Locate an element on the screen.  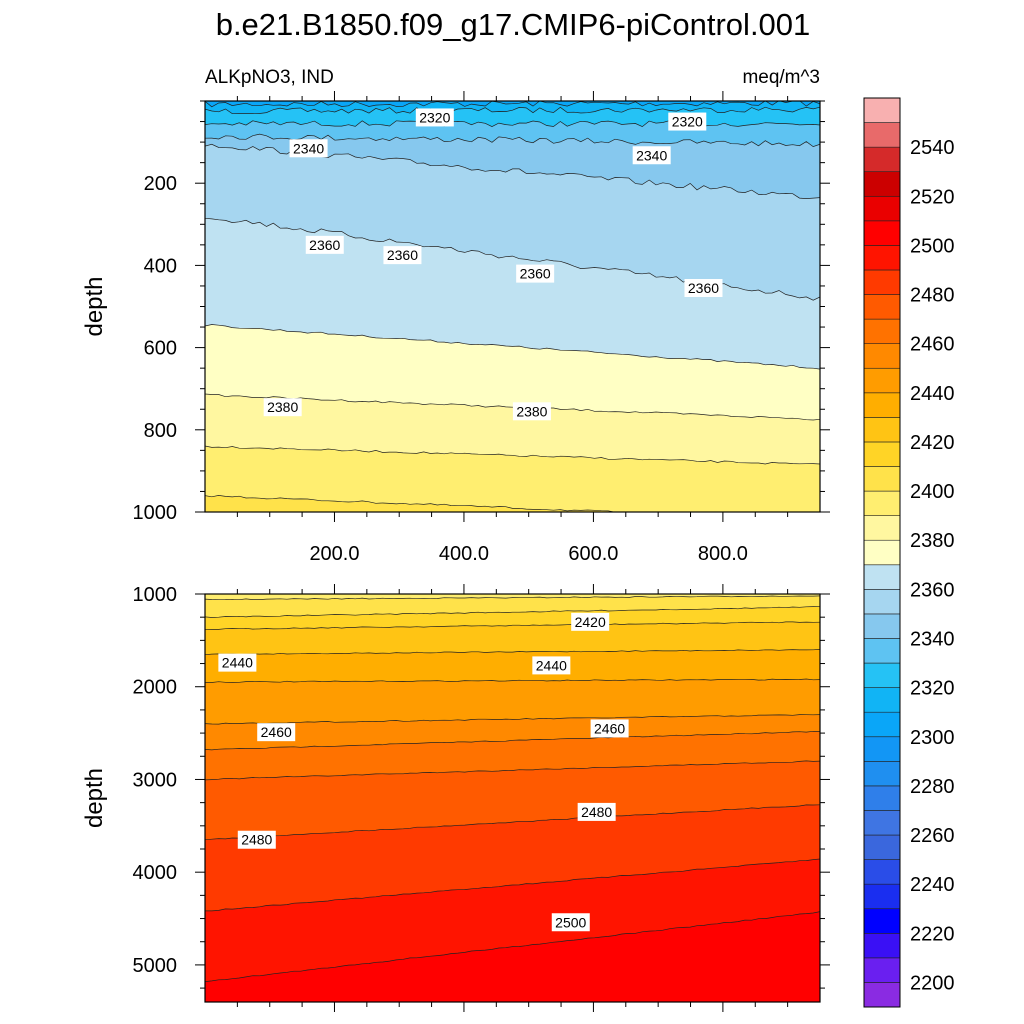
contour-label: 2440 is located at coordinates (237, 662).